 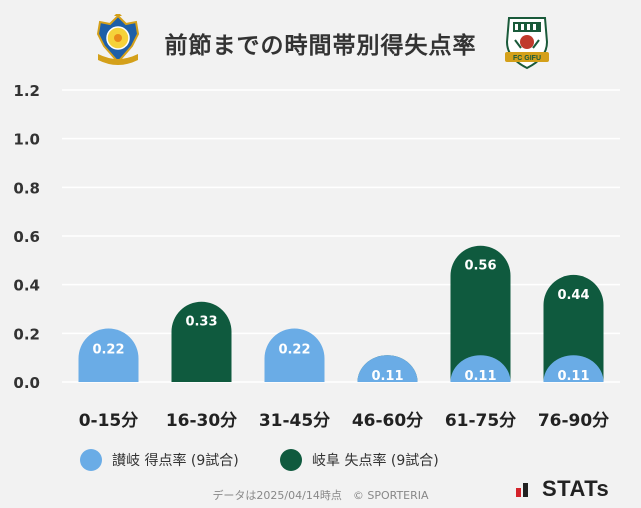 I want to click on stats-logo-icon, so click(x=526, y=489).